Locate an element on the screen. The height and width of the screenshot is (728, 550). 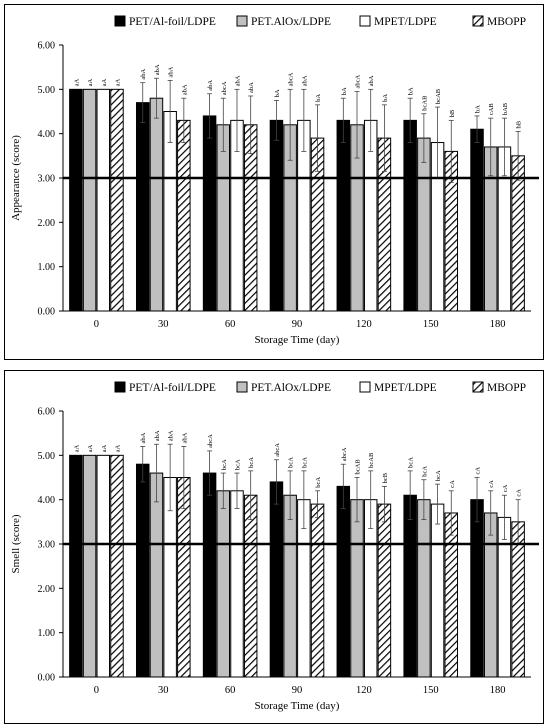
significance-label: bcAB is located at coordinates (424, 103).